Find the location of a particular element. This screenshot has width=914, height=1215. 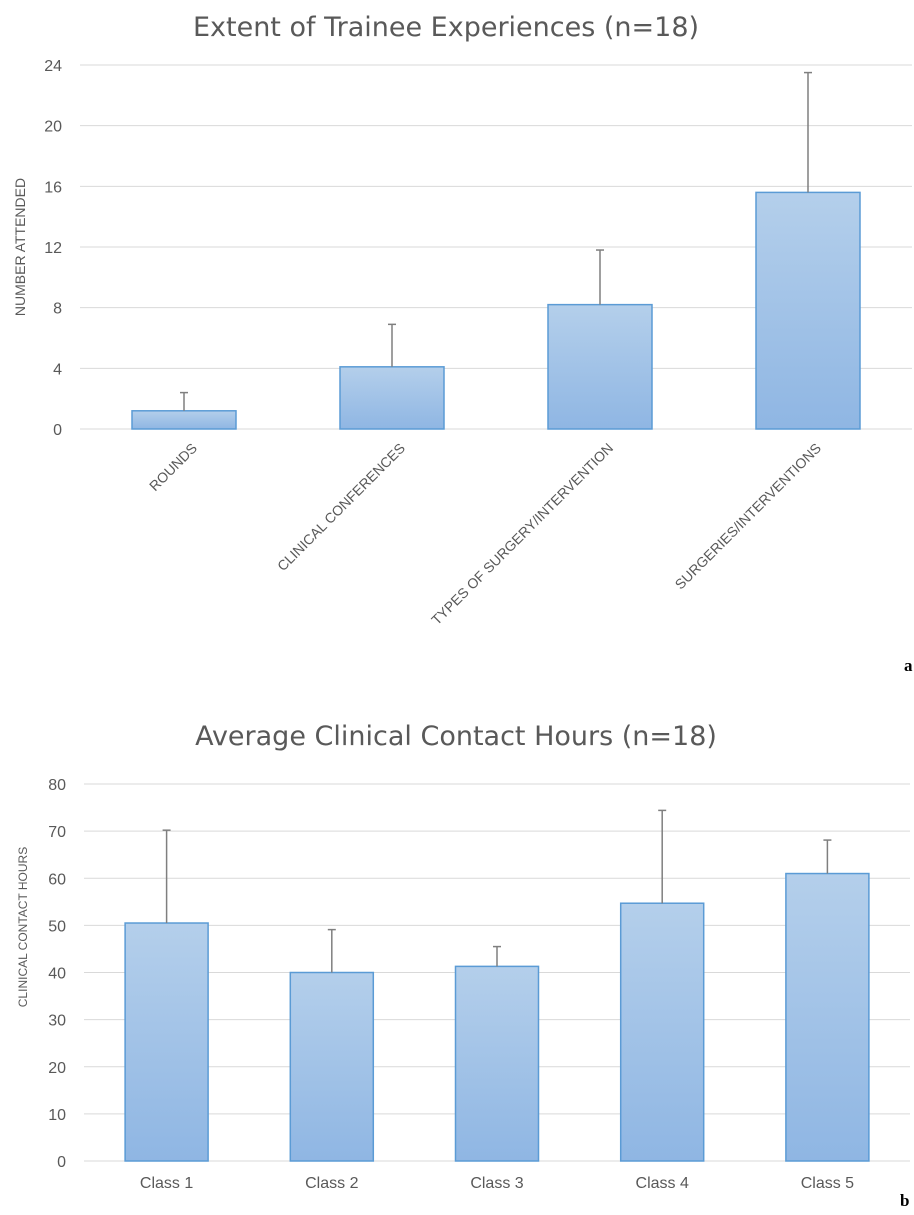

chart-b-panel-label: b is located at coordinates (904, 1200).